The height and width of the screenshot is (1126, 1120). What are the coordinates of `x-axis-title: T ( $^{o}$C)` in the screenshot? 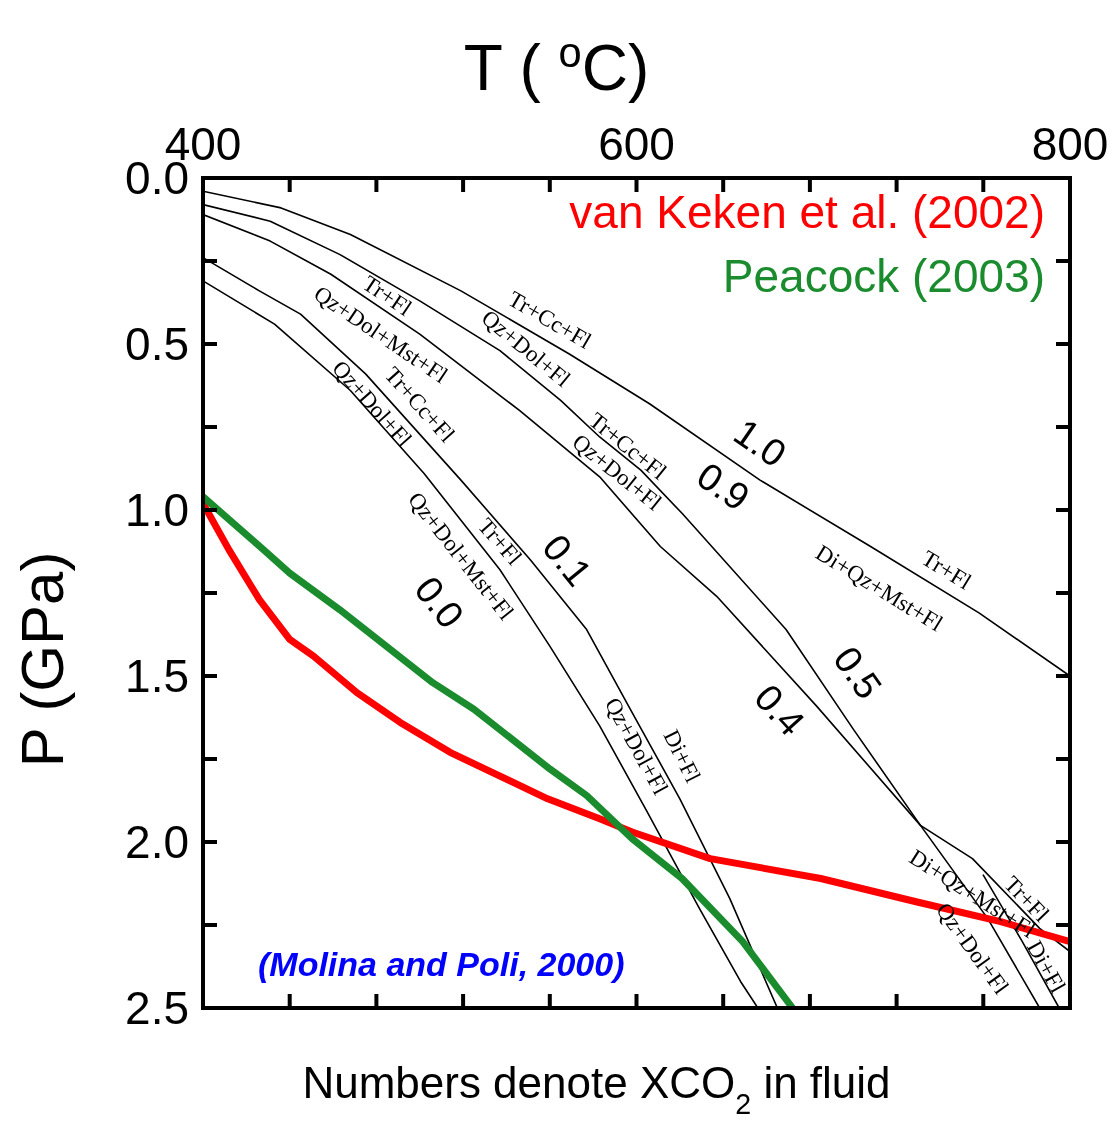 It's located at (556, 66).